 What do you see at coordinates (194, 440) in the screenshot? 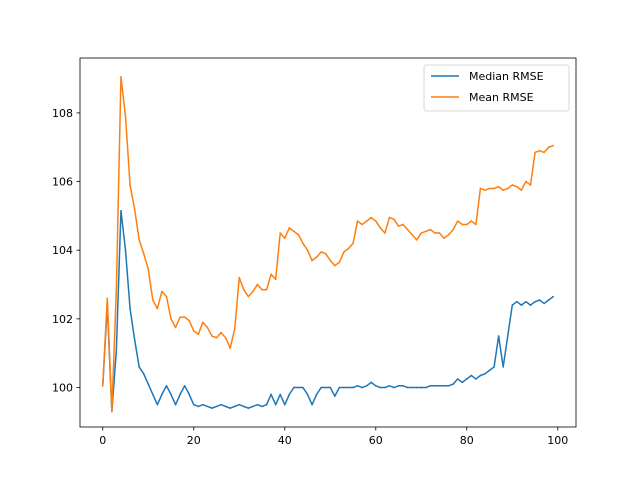
I see `x-tick-label: 20` at bounding box center [194, 440].